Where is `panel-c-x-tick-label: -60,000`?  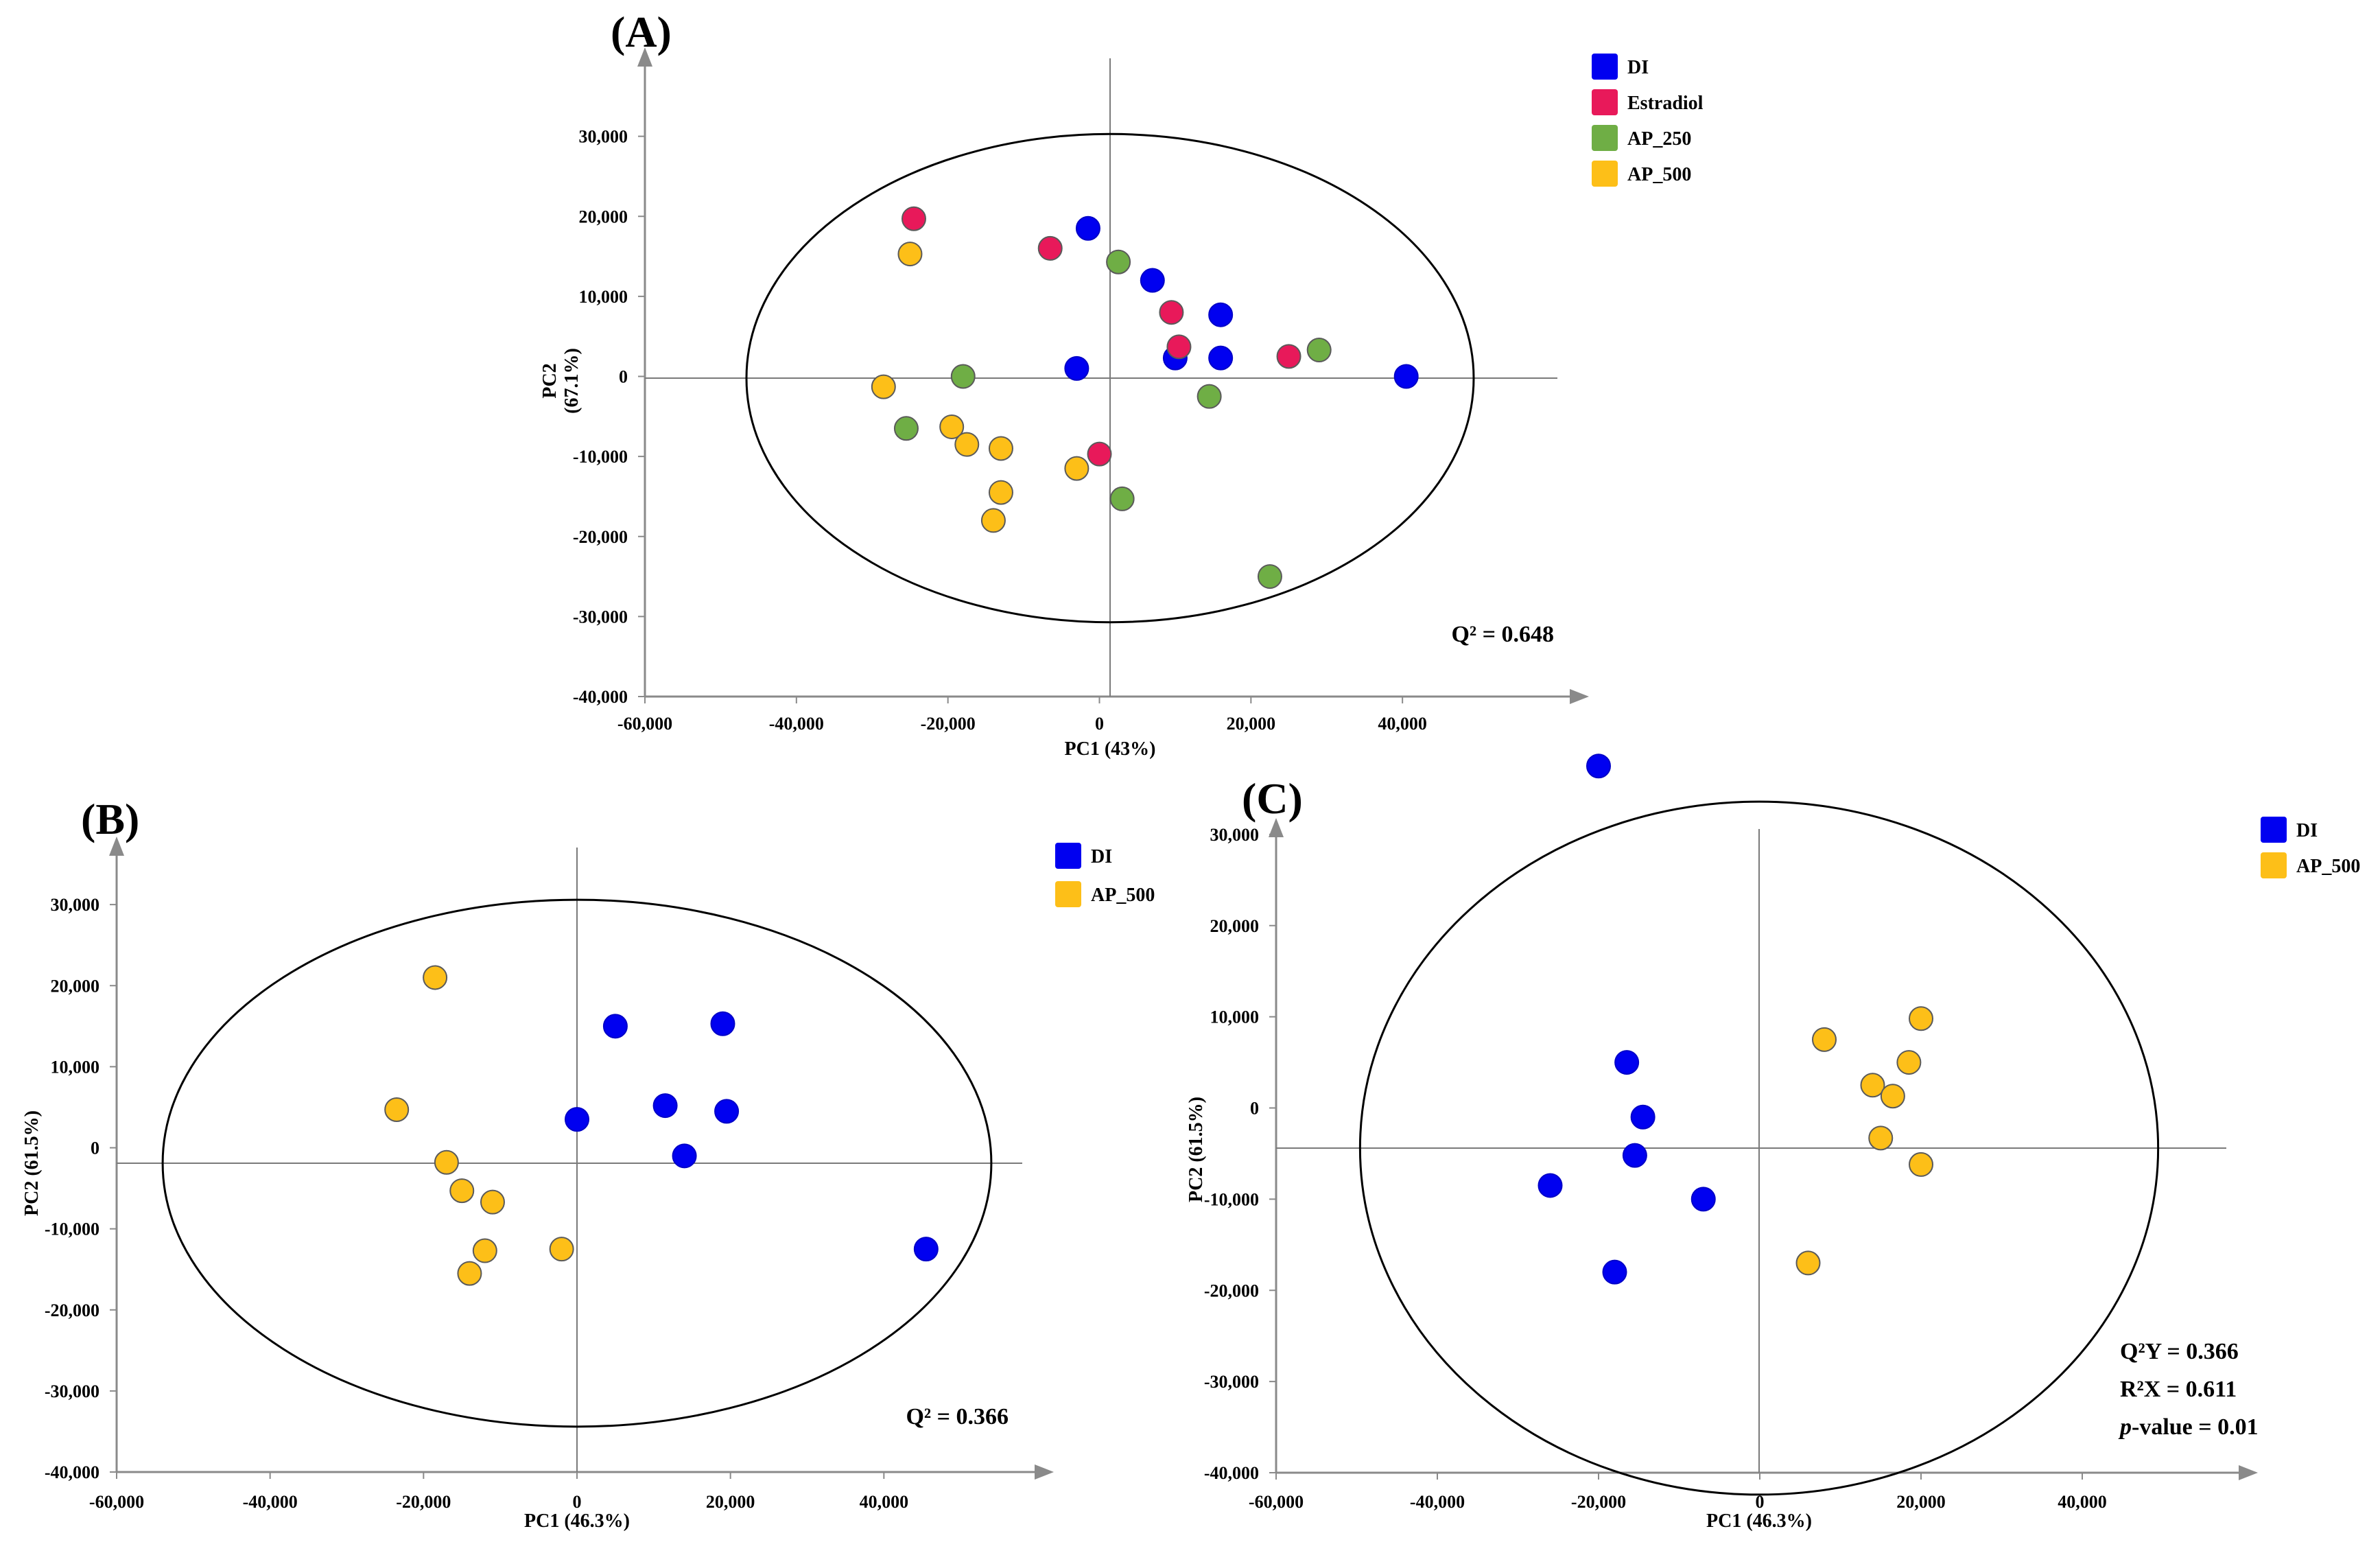
panel-c-x-tick-label: -60,000 is located at coordinates (1276, 1502).